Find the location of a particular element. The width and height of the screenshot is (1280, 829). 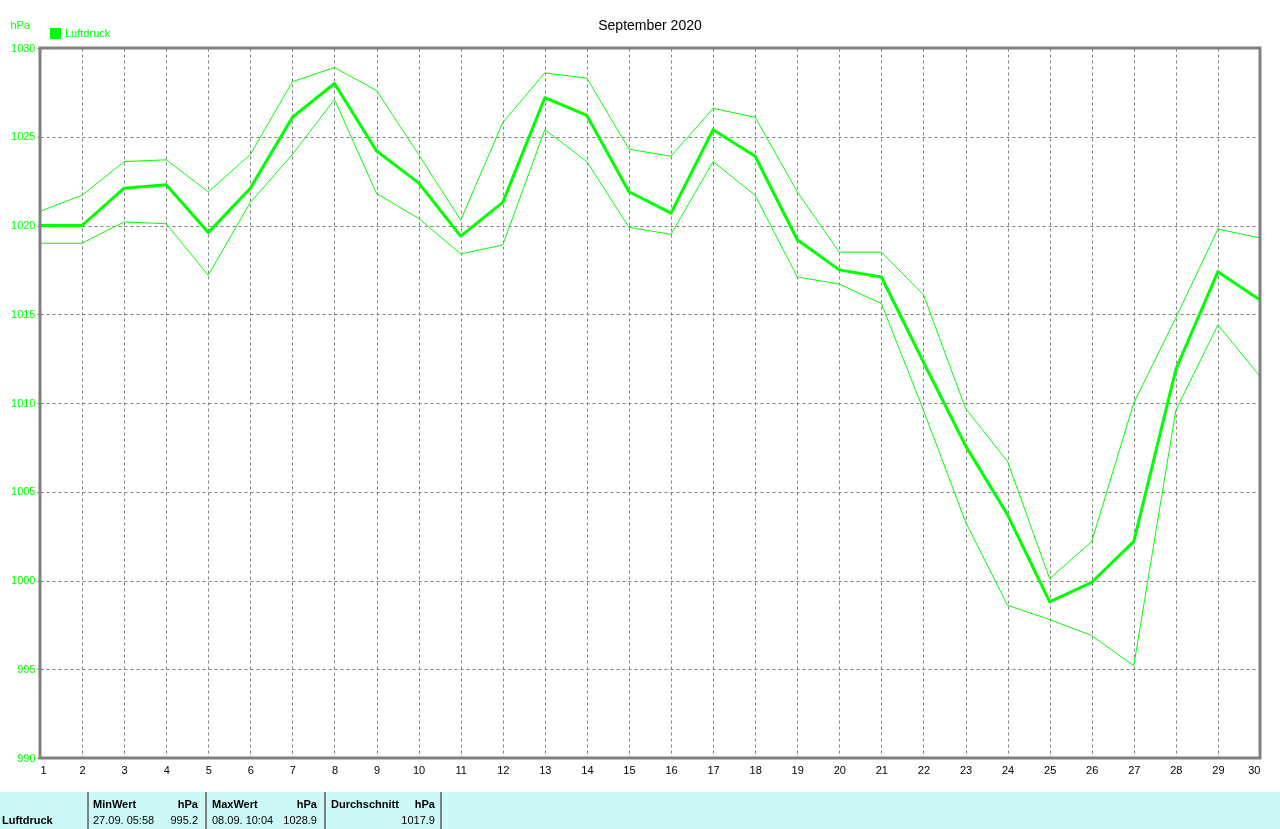

x-tick-label: 3 is located at coordinates (124, 769).